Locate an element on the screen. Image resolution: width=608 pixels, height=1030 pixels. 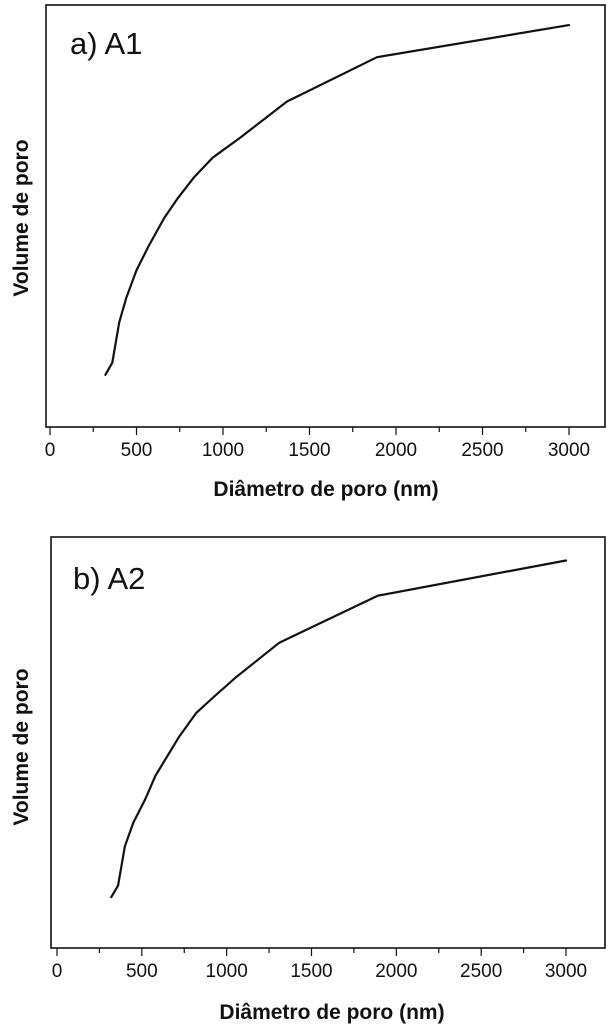
x-axis-title-a: Diâmetro de poro (nm) is located at coordinates (325, 489).